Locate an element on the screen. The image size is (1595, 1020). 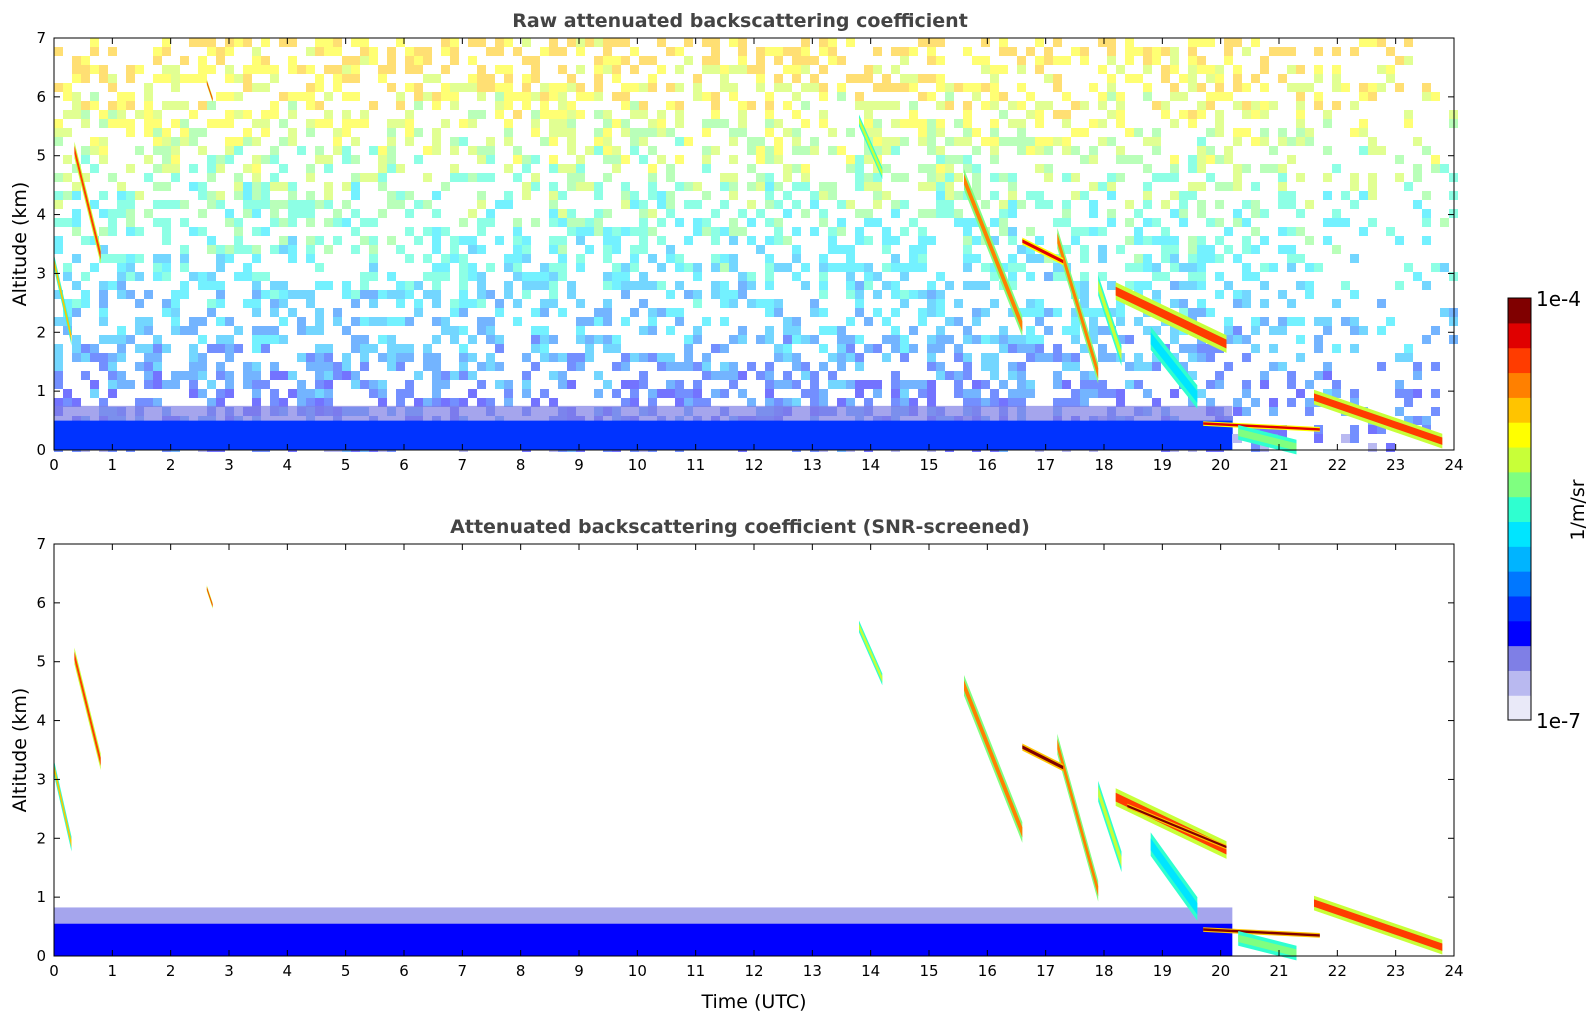
x-tick-label: 8 is located at coordinates (521, 465).